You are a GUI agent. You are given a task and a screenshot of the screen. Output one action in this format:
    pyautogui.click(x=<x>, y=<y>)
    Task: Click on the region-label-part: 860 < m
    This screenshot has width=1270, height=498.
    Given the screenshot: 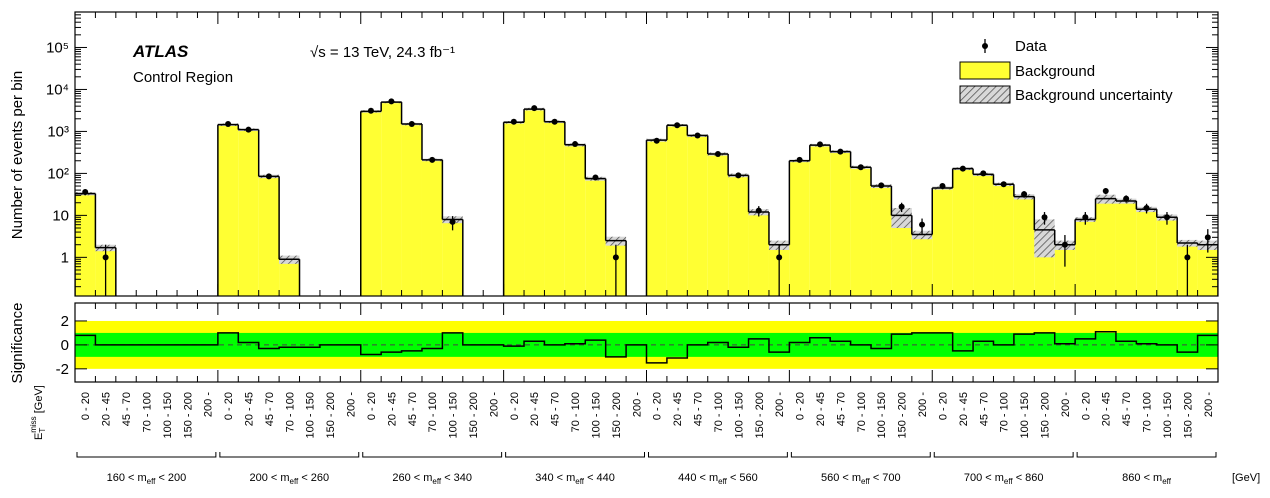 What is the action you would take?
    pyautogui.click(x=1142, y=478)
    